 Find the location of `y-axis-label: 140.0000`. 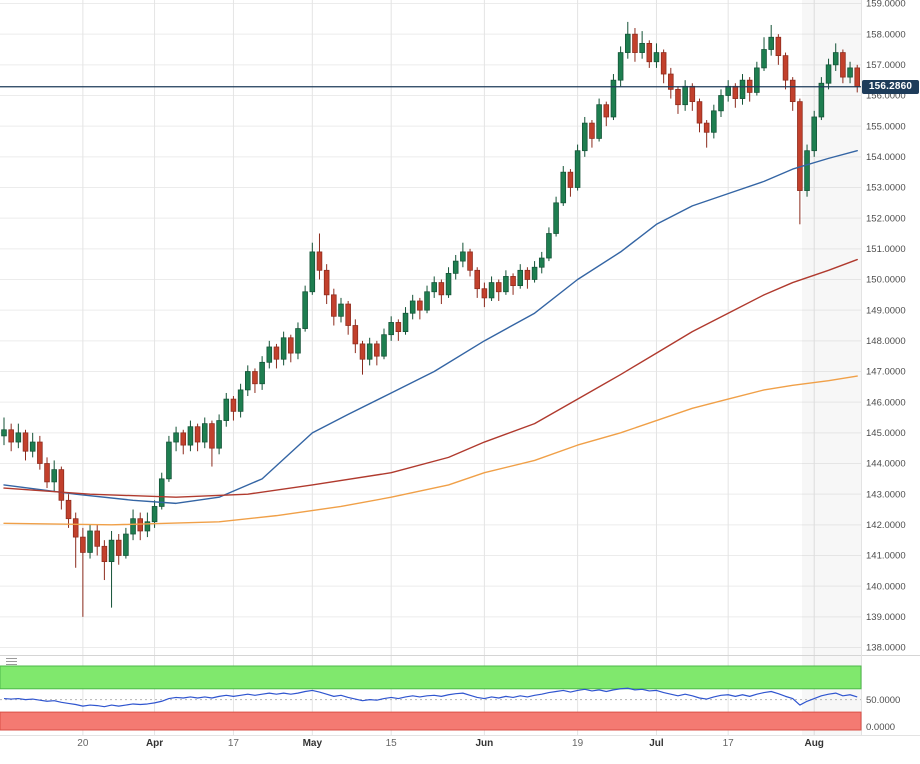

y-axis-label: 140.0000 is located at coordinates (886, 586).